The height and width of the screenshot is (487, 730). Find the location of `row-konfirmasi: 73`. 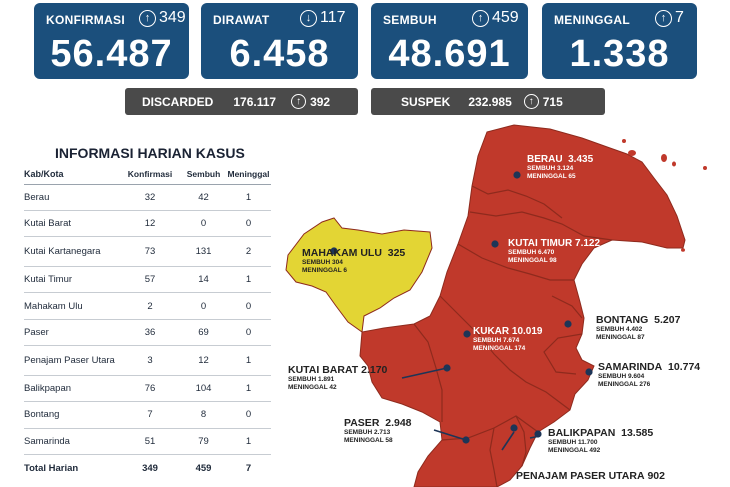

row-konfirmasi: 73 is located at coordinates (150, 252).